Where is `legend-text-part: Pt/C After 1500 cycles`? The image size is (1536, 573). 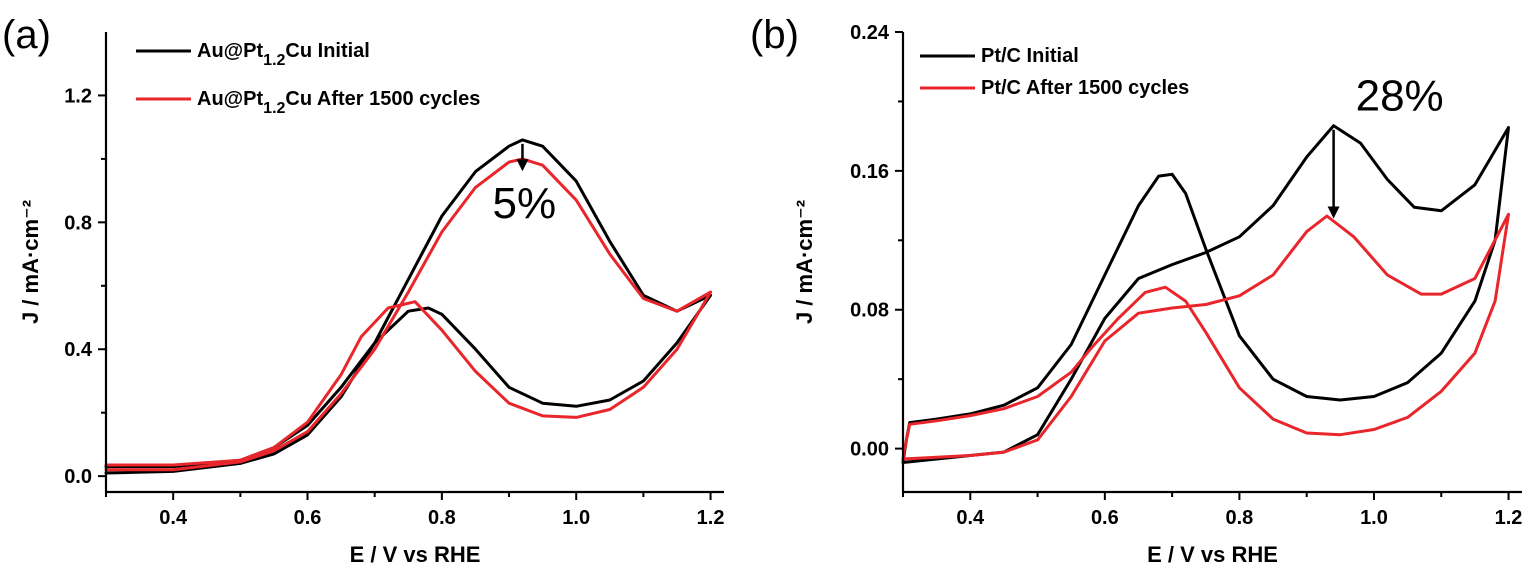 legend-text-part: Pt/C After 1500 cycles is located at coordinates (1085, 88).